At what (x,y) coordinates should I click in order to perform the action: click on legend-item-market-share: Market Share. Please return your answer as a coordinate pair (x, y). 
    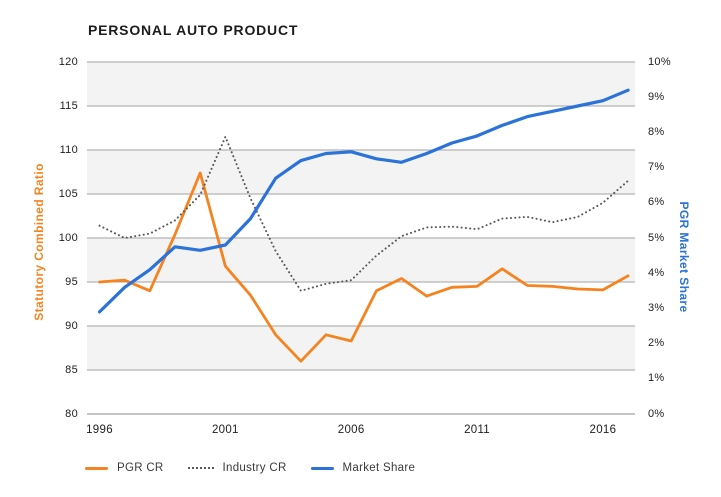
    Looking at the image, I should click on (363, 468).